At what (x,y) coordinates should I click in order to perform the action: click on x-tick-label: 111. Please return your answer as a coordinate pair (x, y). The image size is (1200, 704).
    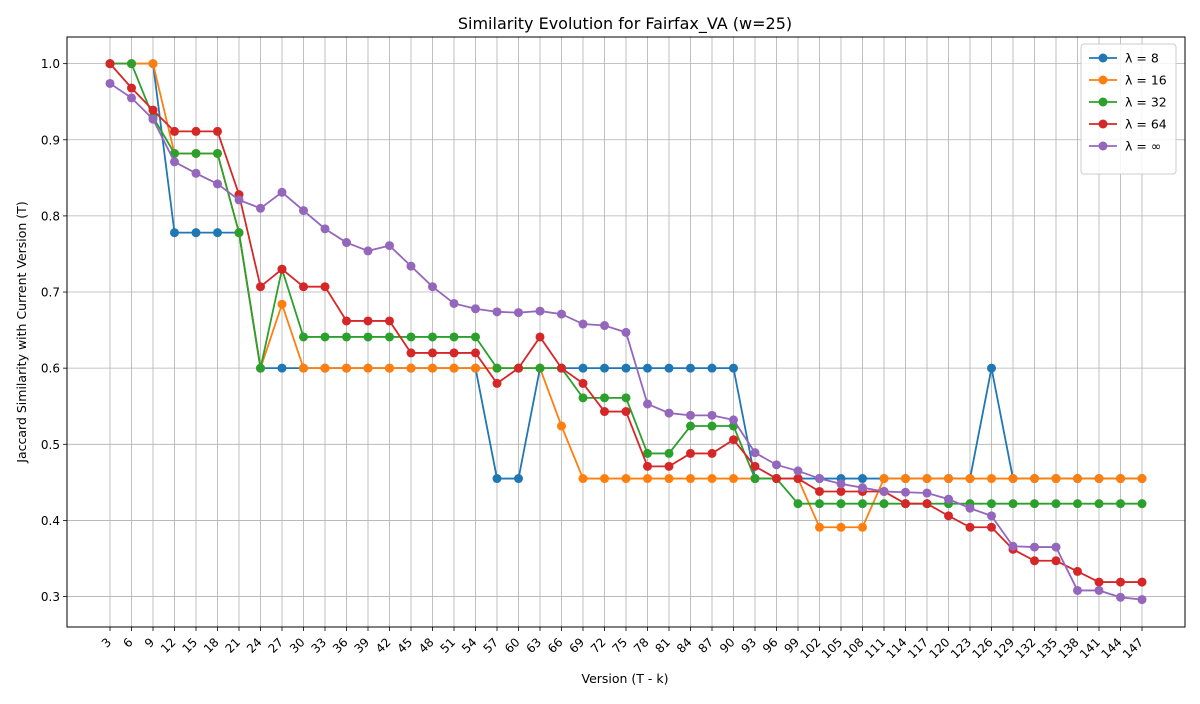
    Looking at the image, I should click on (875, 648).